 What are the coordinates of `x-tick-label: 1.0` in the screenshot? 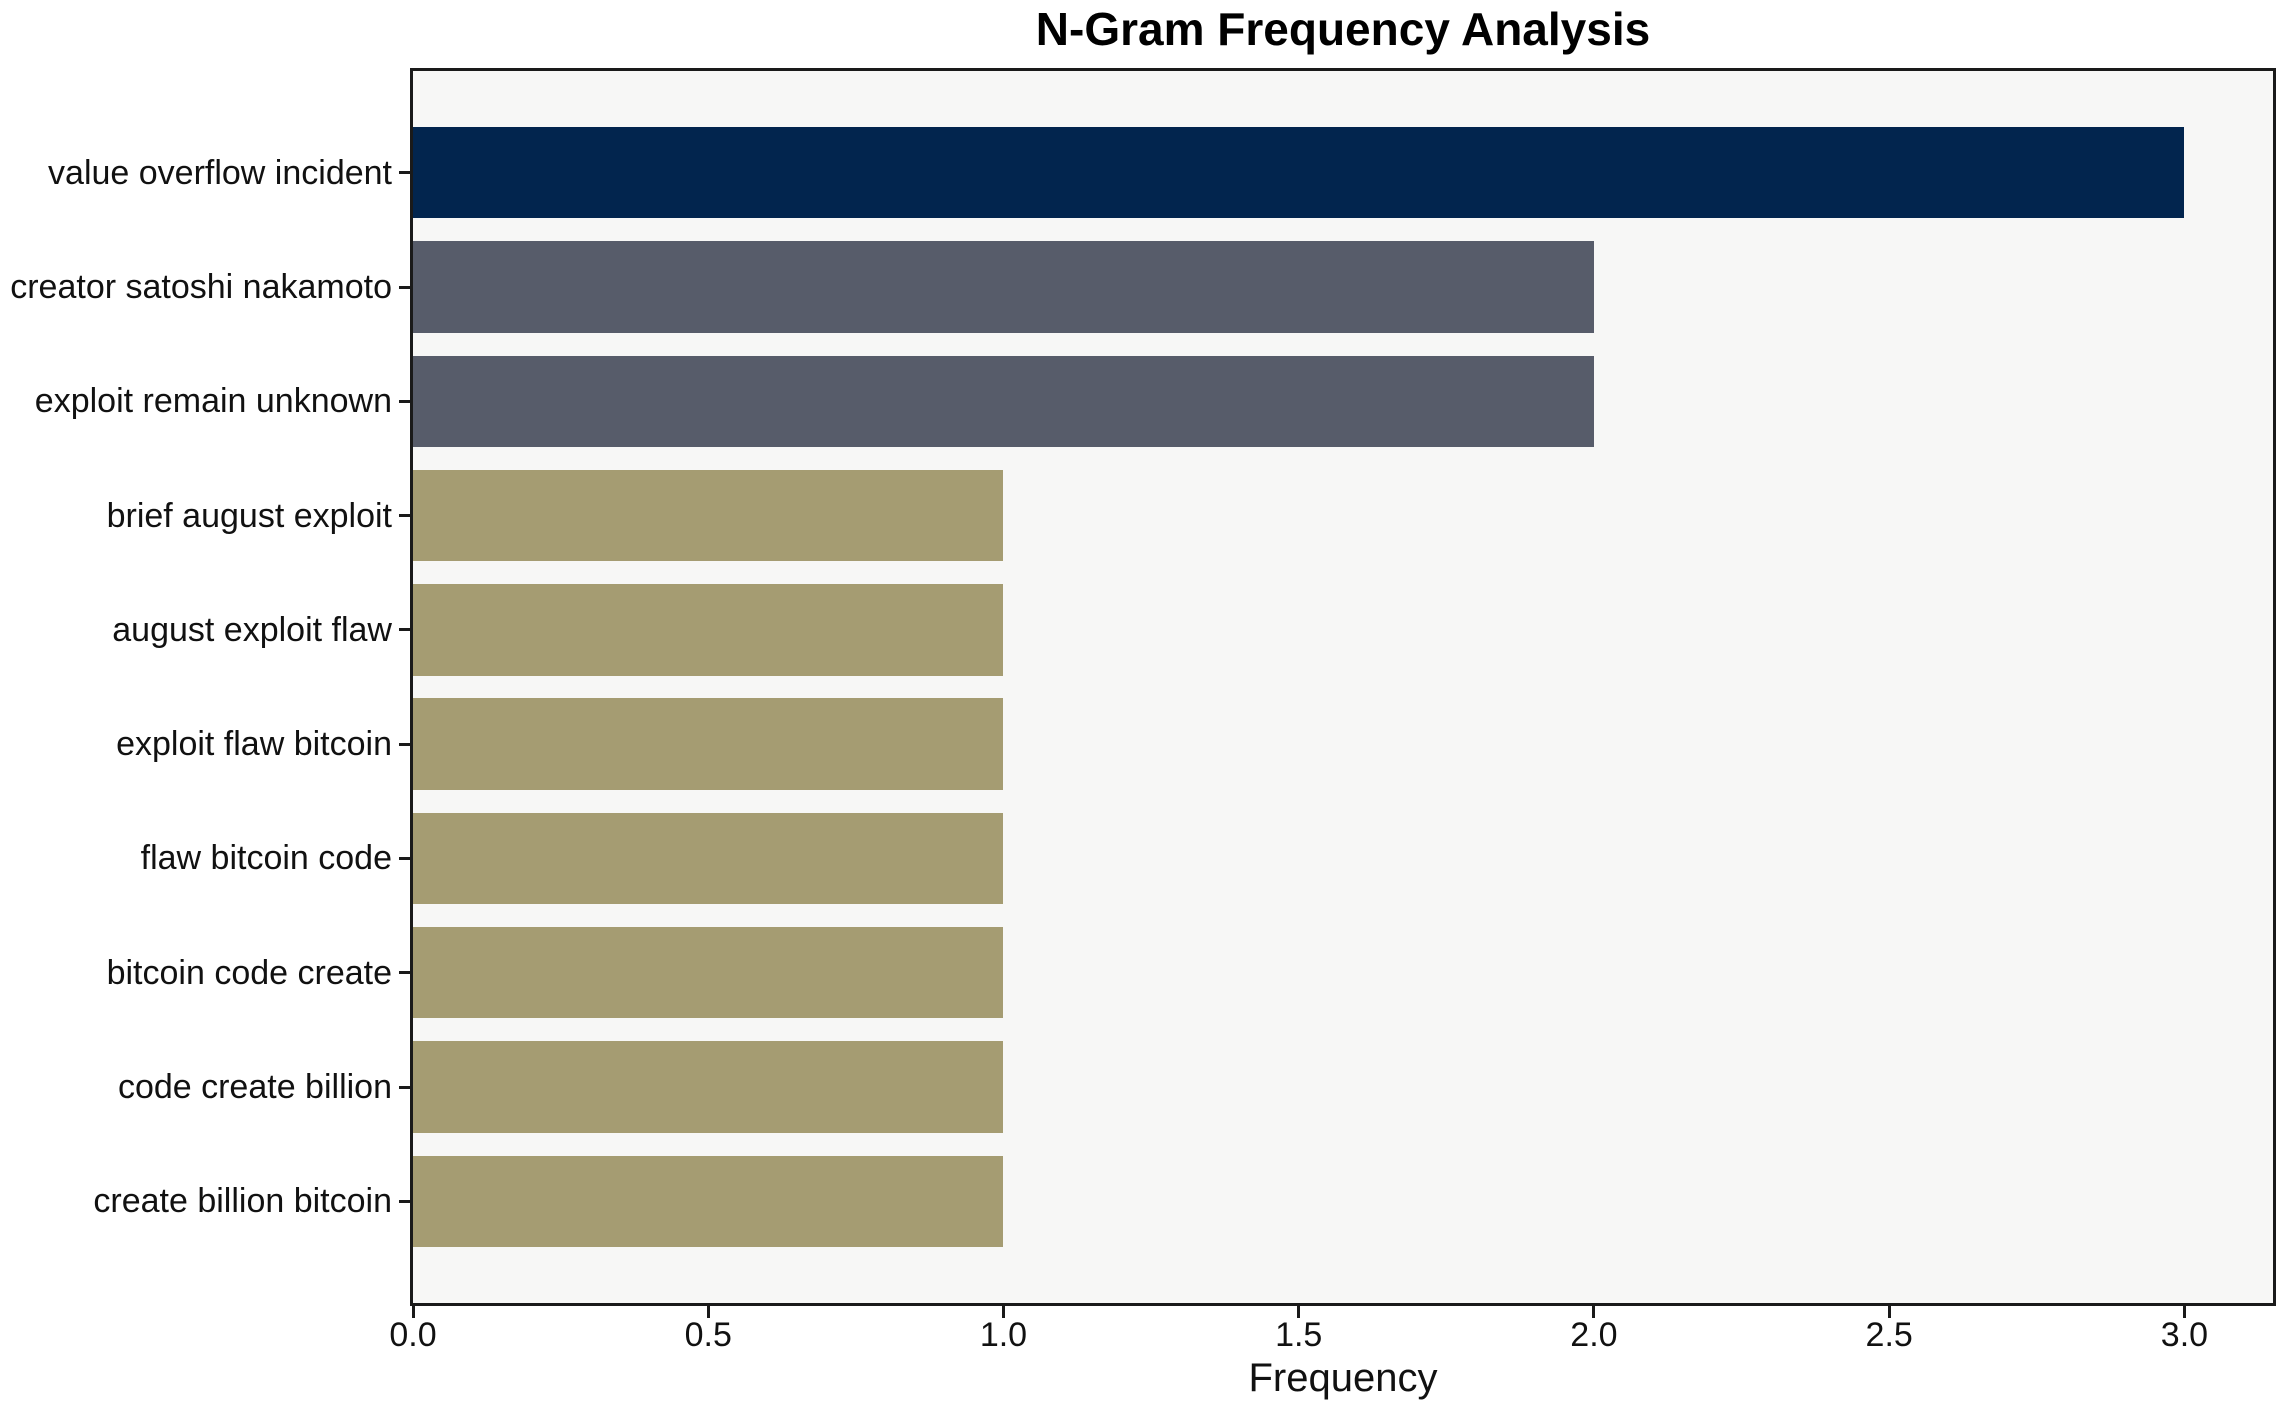 It's located at (1003, 1335).